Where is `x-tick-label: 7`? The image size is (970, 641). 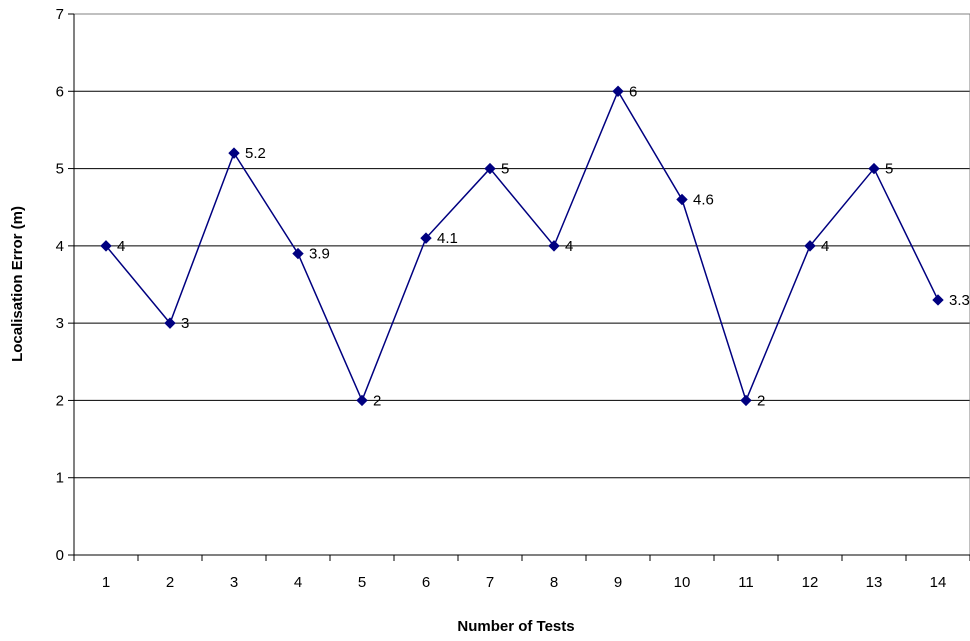
x-tick-label: 7 is located at coordinates (490, 582).